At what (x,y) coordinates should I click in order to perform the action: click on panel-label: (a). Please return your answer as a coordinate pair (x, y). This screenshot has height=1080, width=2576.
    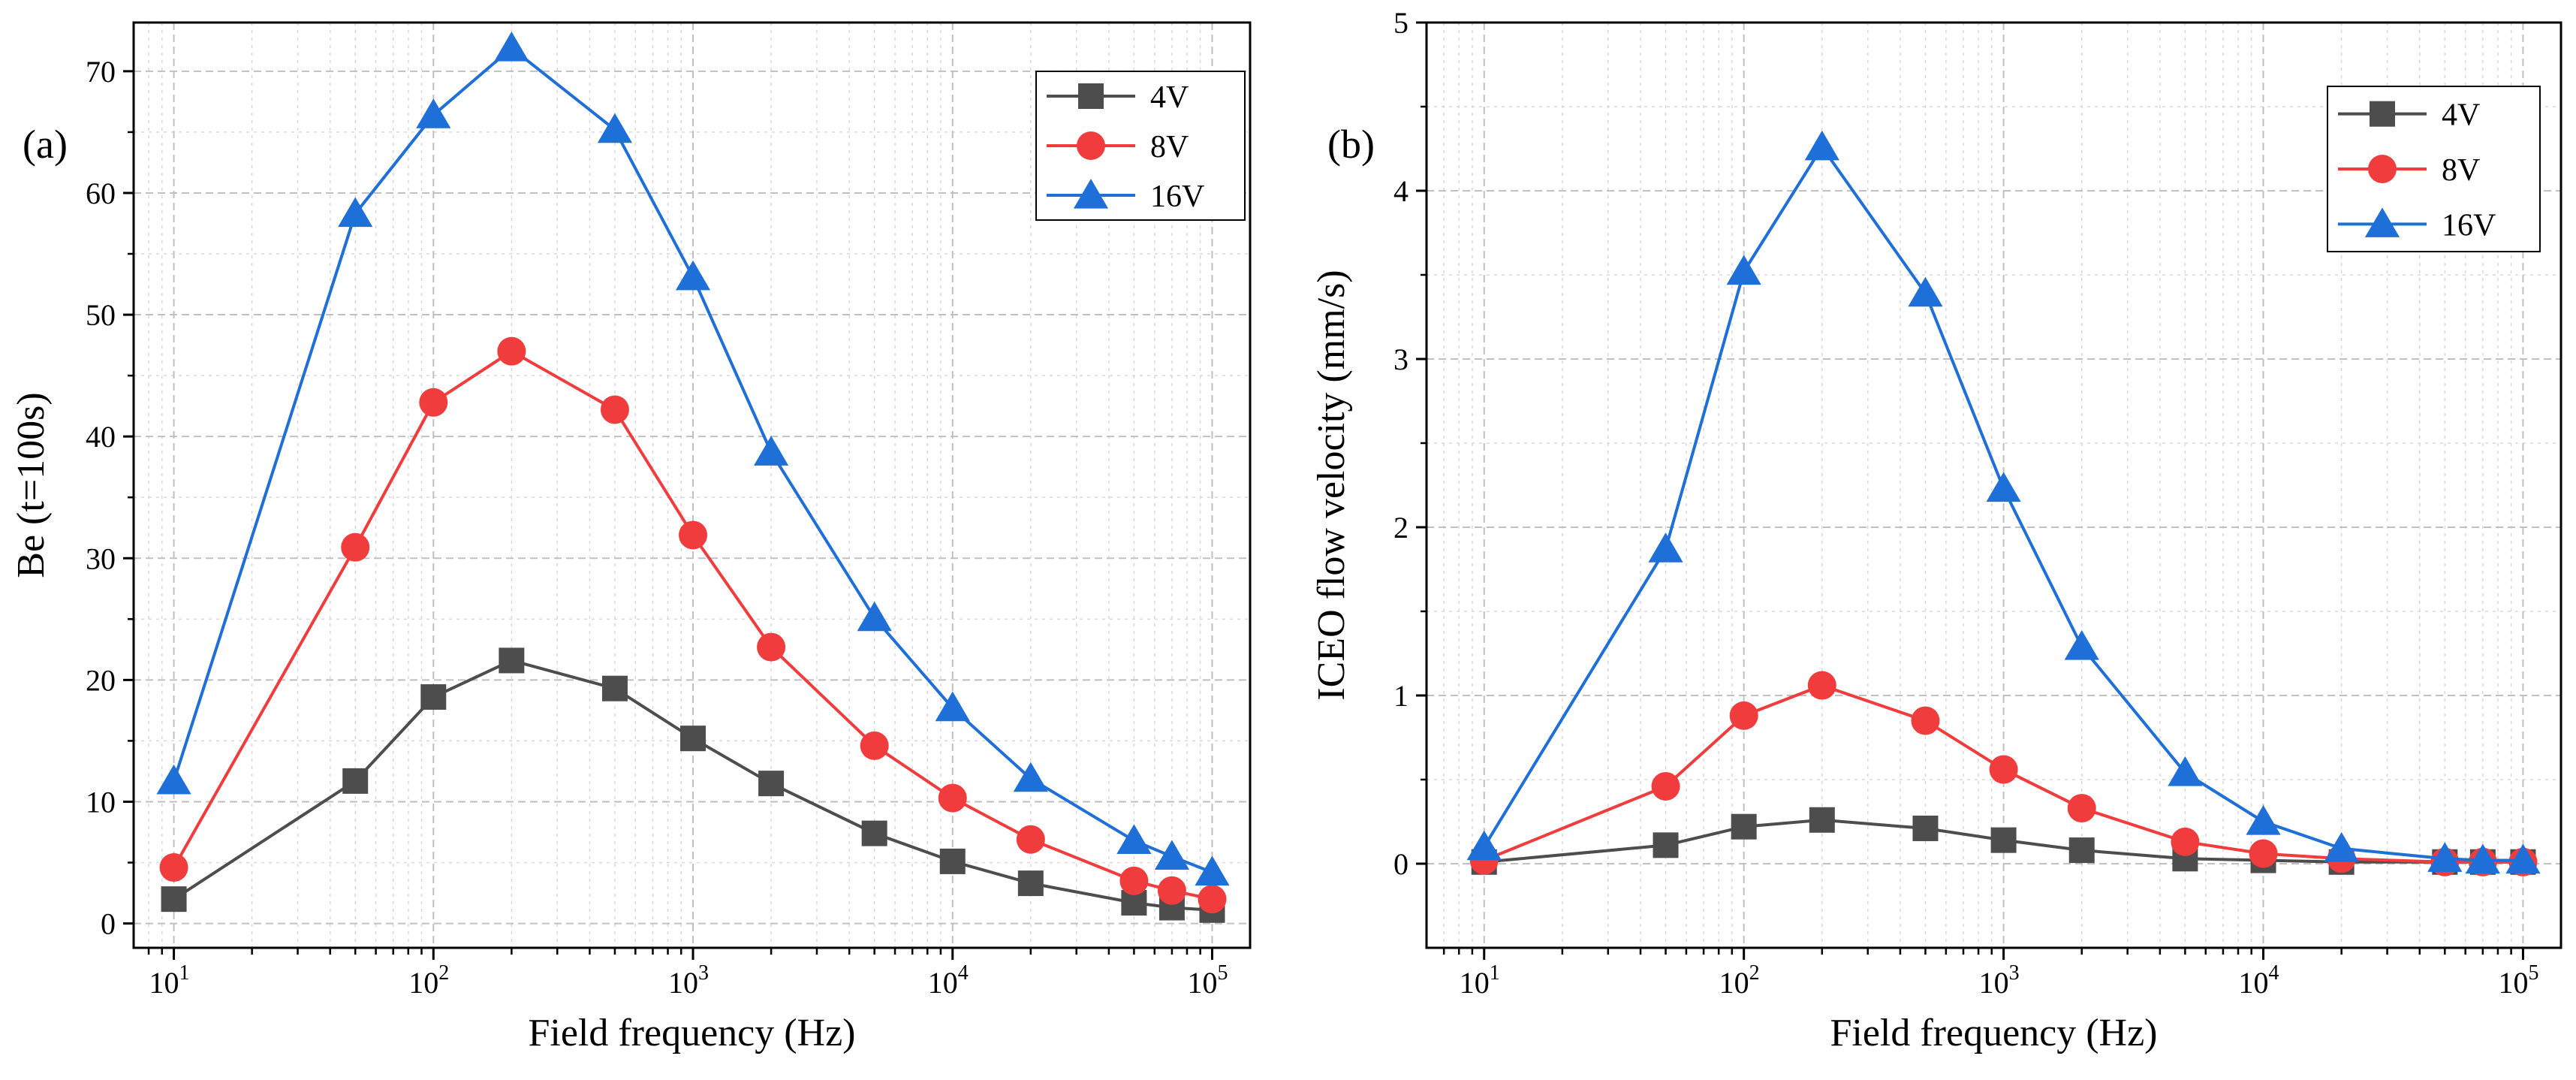
    Looking at the image, I should click on (45, 144).